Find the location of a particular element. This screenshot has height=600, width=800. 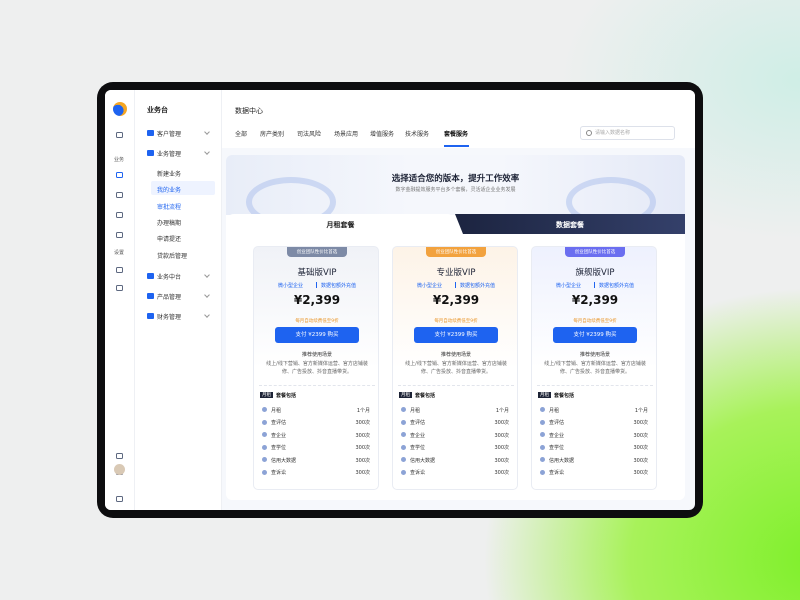

plan-badge: 创业团队性价比首选 is located at coordinates (595, 252).